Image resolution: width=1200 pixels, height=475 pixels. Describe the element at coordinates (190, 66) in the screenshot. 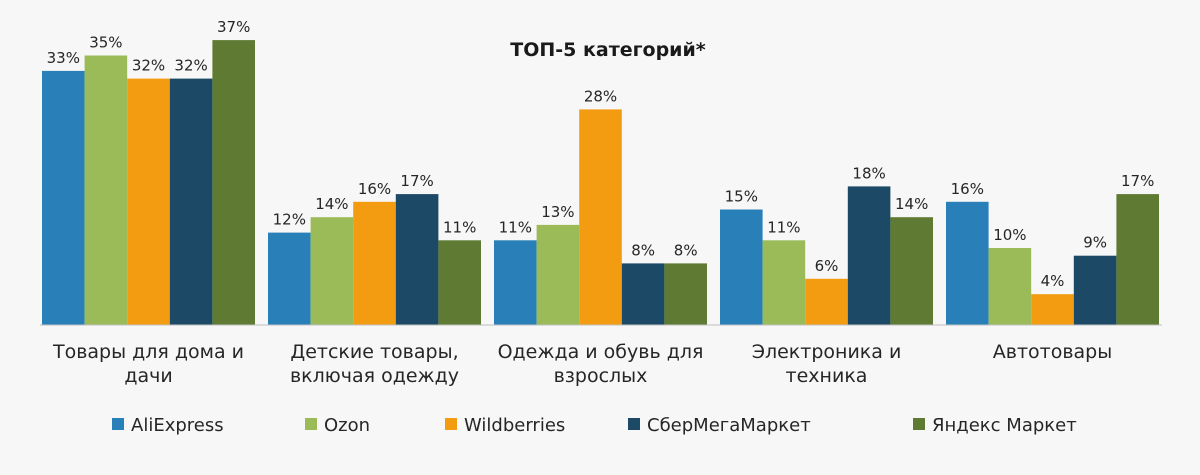

I see `value-label-1-4: 32%` at that location.